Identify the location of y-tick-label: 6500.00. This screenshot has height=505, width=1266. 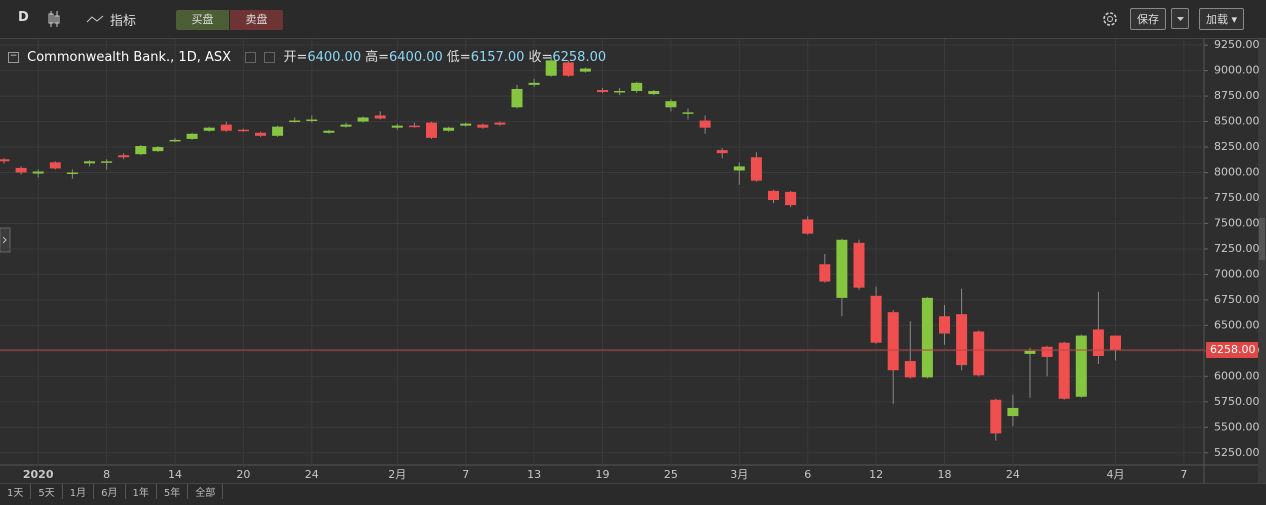
(1237, 324).